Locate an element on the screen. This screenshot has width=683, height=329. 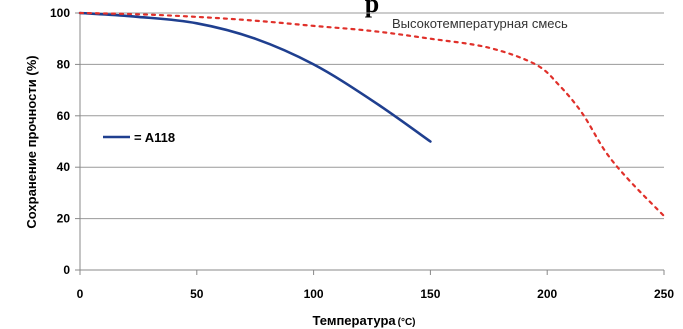
x-tick-label-0: 0 is located at coordinates (80, 294).